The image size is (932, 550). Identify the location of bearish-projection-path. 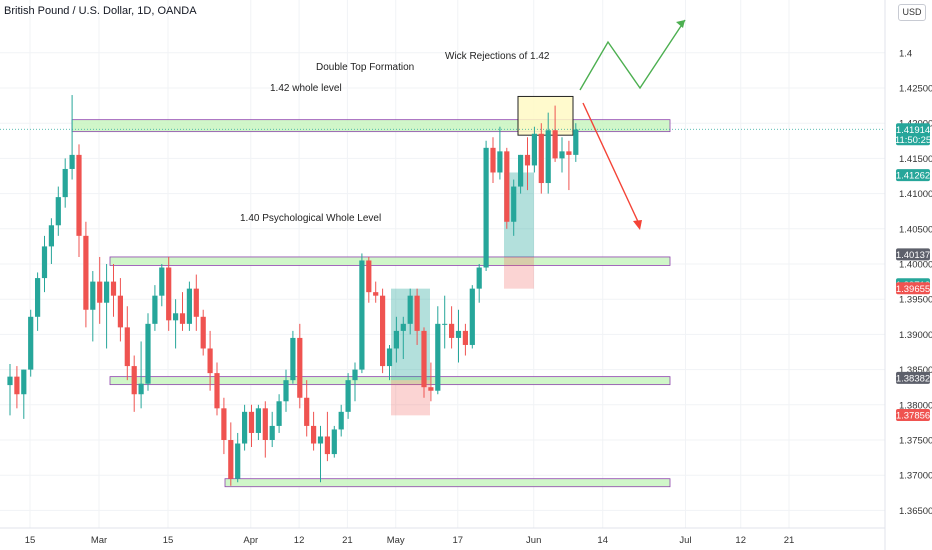
(611, 164).